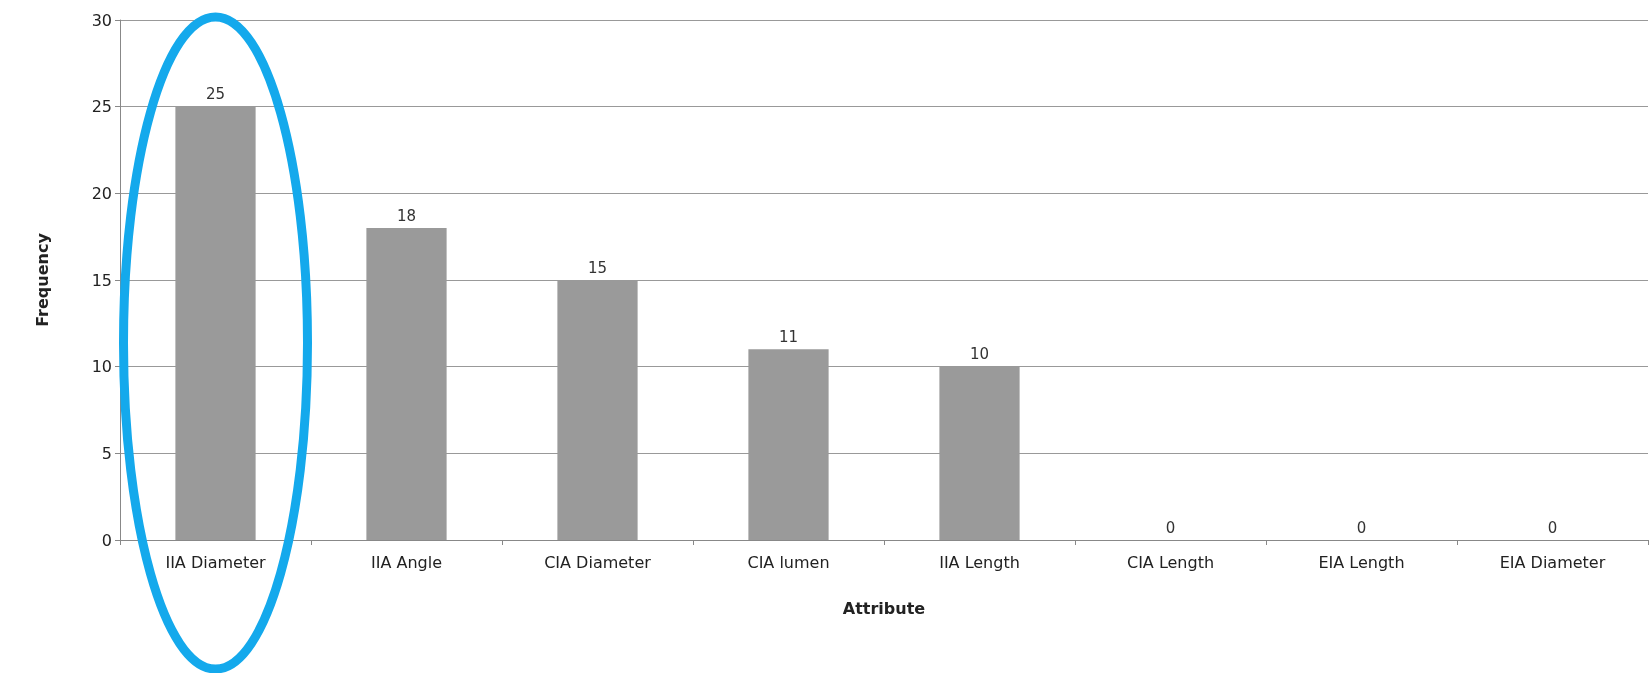  I want to click on x-tick-label: CIA Diameter, so click(598, 562).